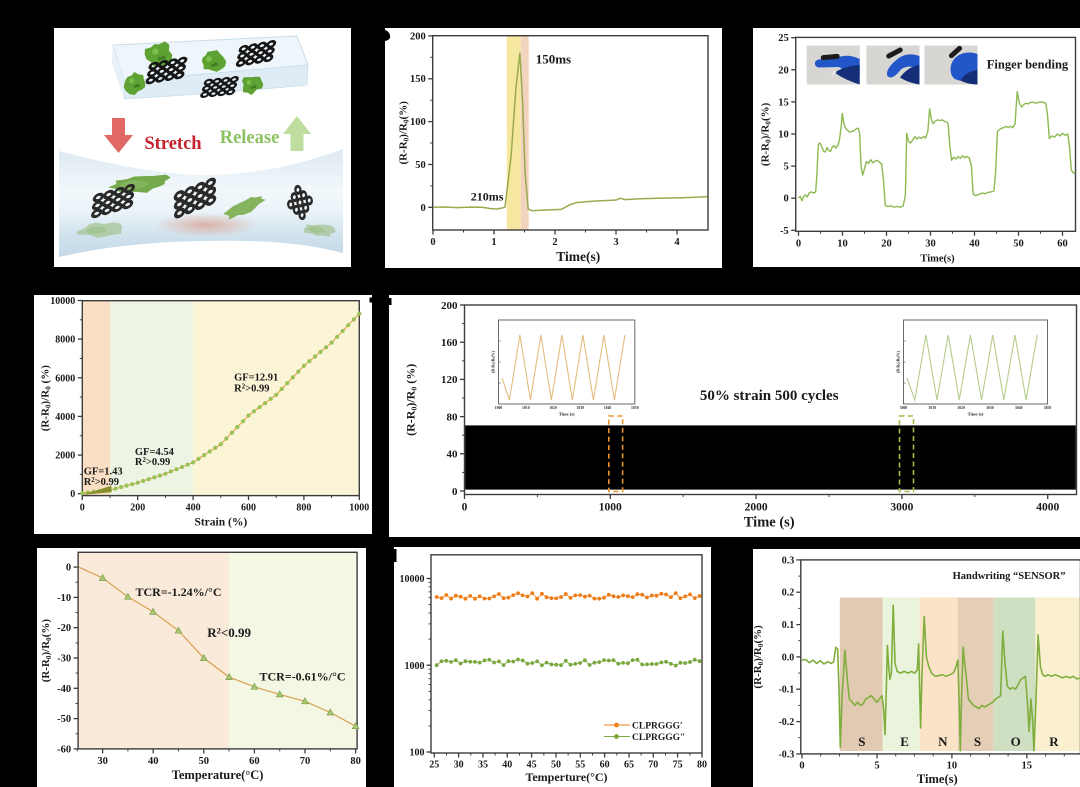 The height and width of the screenshot is (787, 1080). I want to click on svg-text: 1020, so click(553, 408).